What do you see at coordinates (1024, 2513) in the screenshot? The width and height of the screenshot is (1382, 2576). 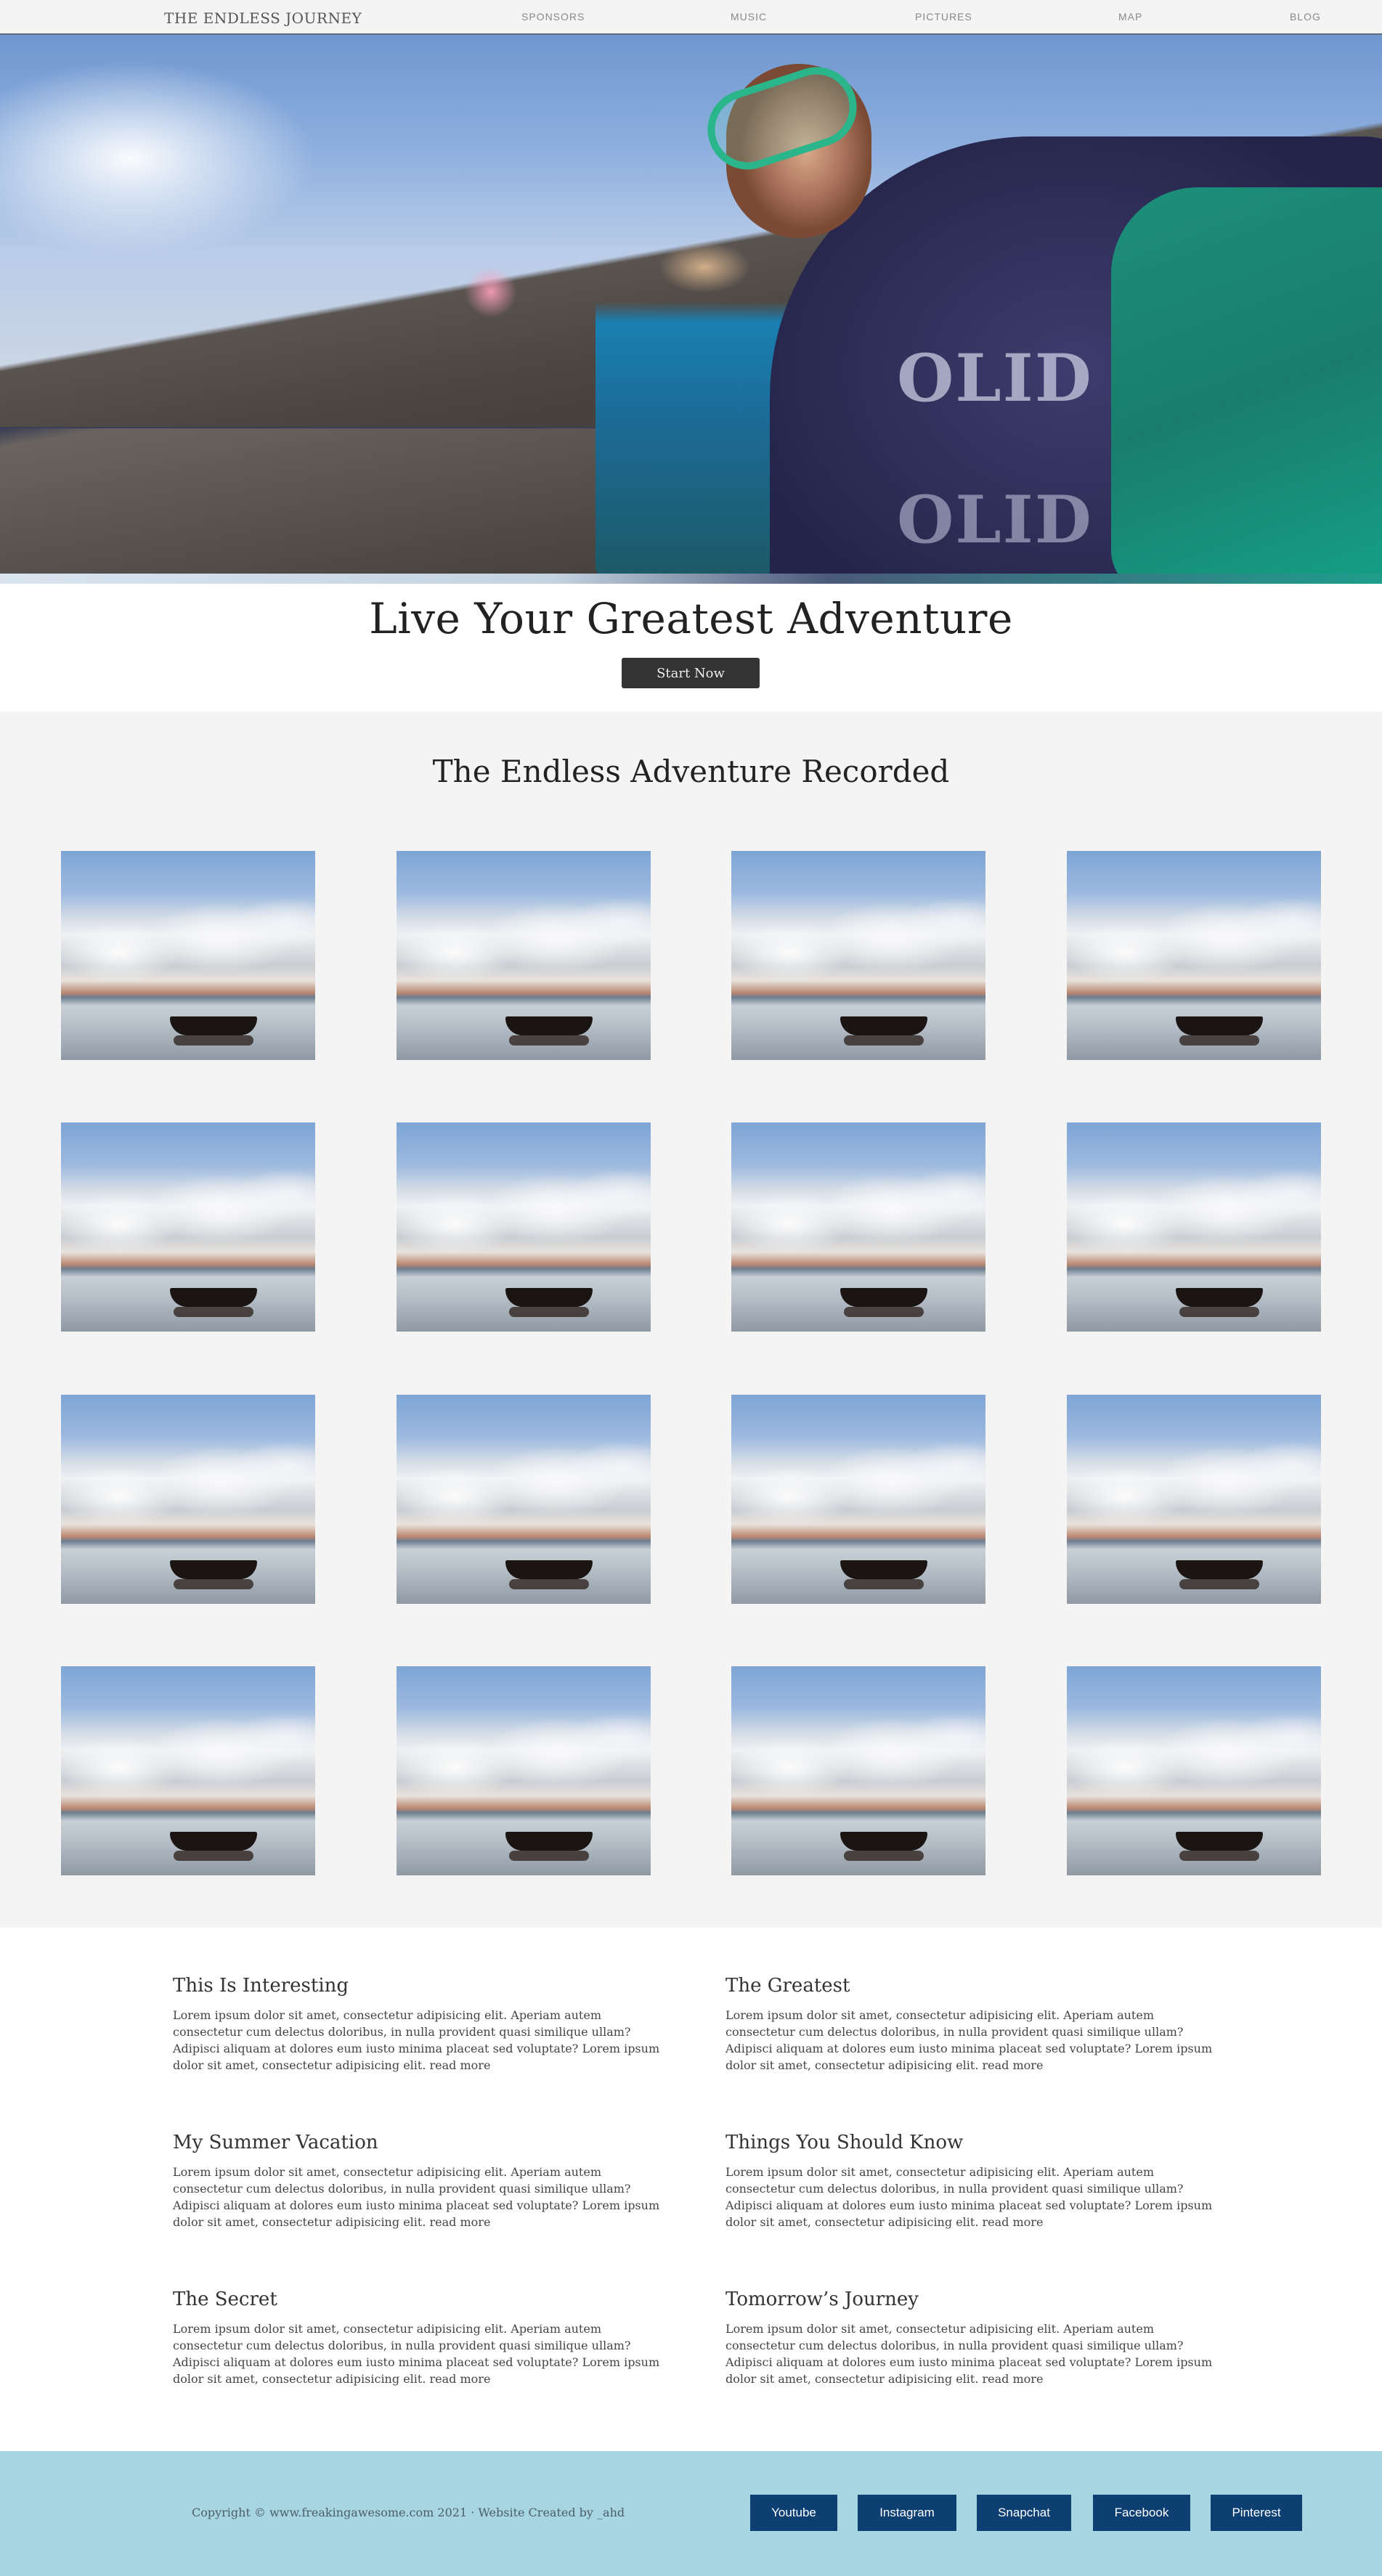 I see `snapchat-button: Snapchat` at bounding box center [1024, 2513].